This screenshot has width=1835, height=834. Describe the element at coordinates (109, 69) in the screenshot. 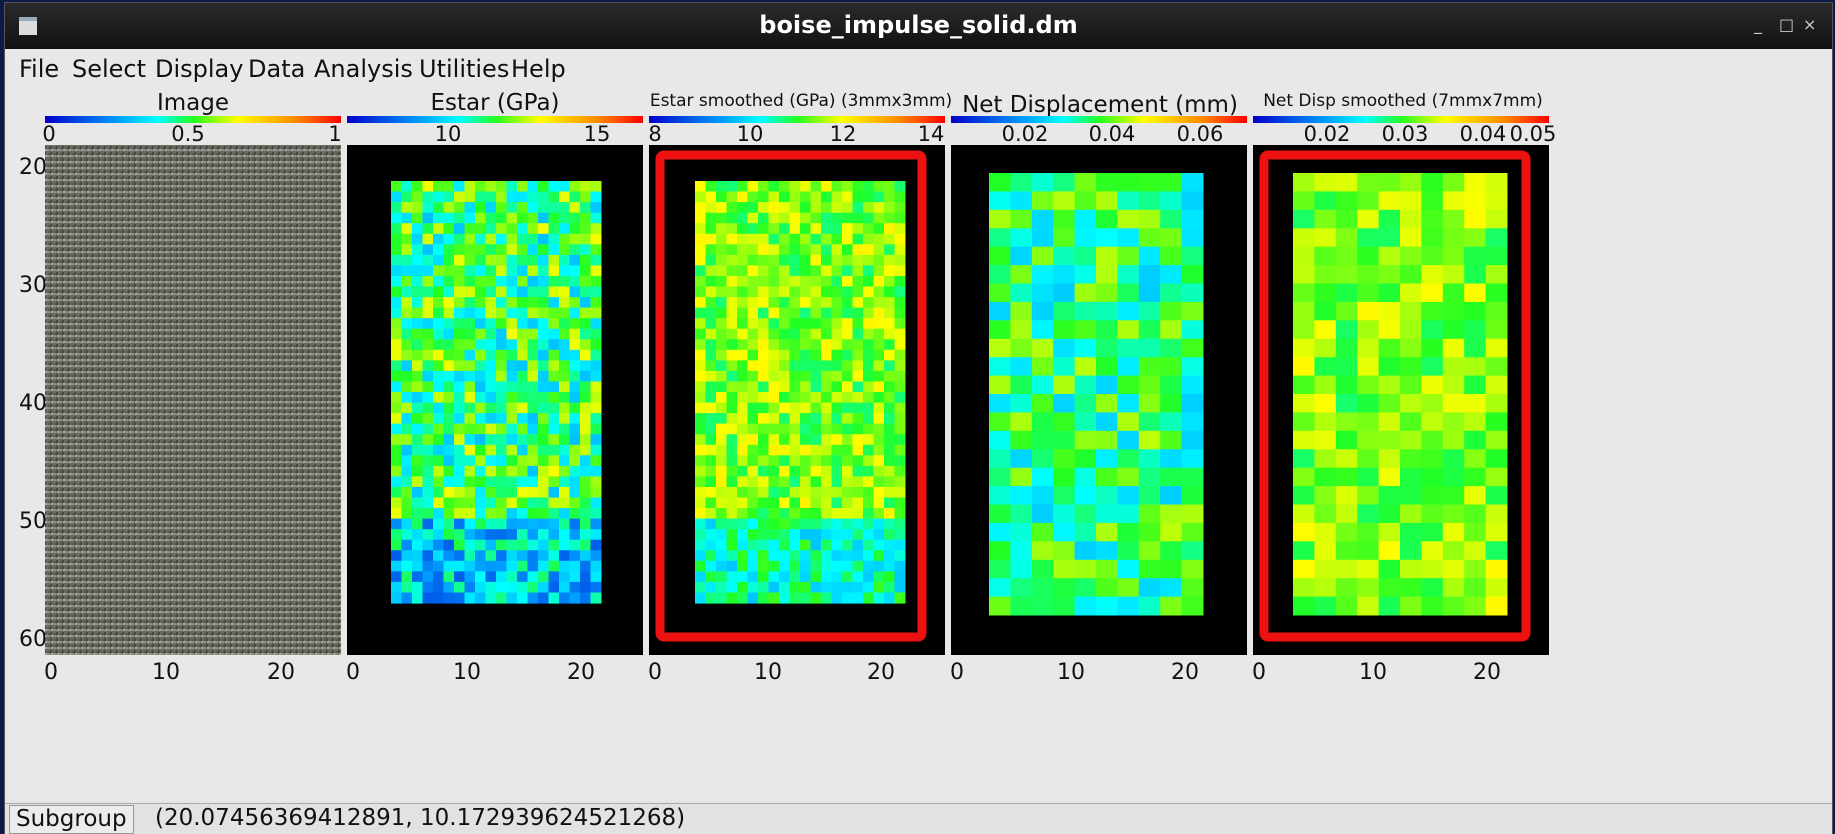

I see `menu-select: Select` at that location.